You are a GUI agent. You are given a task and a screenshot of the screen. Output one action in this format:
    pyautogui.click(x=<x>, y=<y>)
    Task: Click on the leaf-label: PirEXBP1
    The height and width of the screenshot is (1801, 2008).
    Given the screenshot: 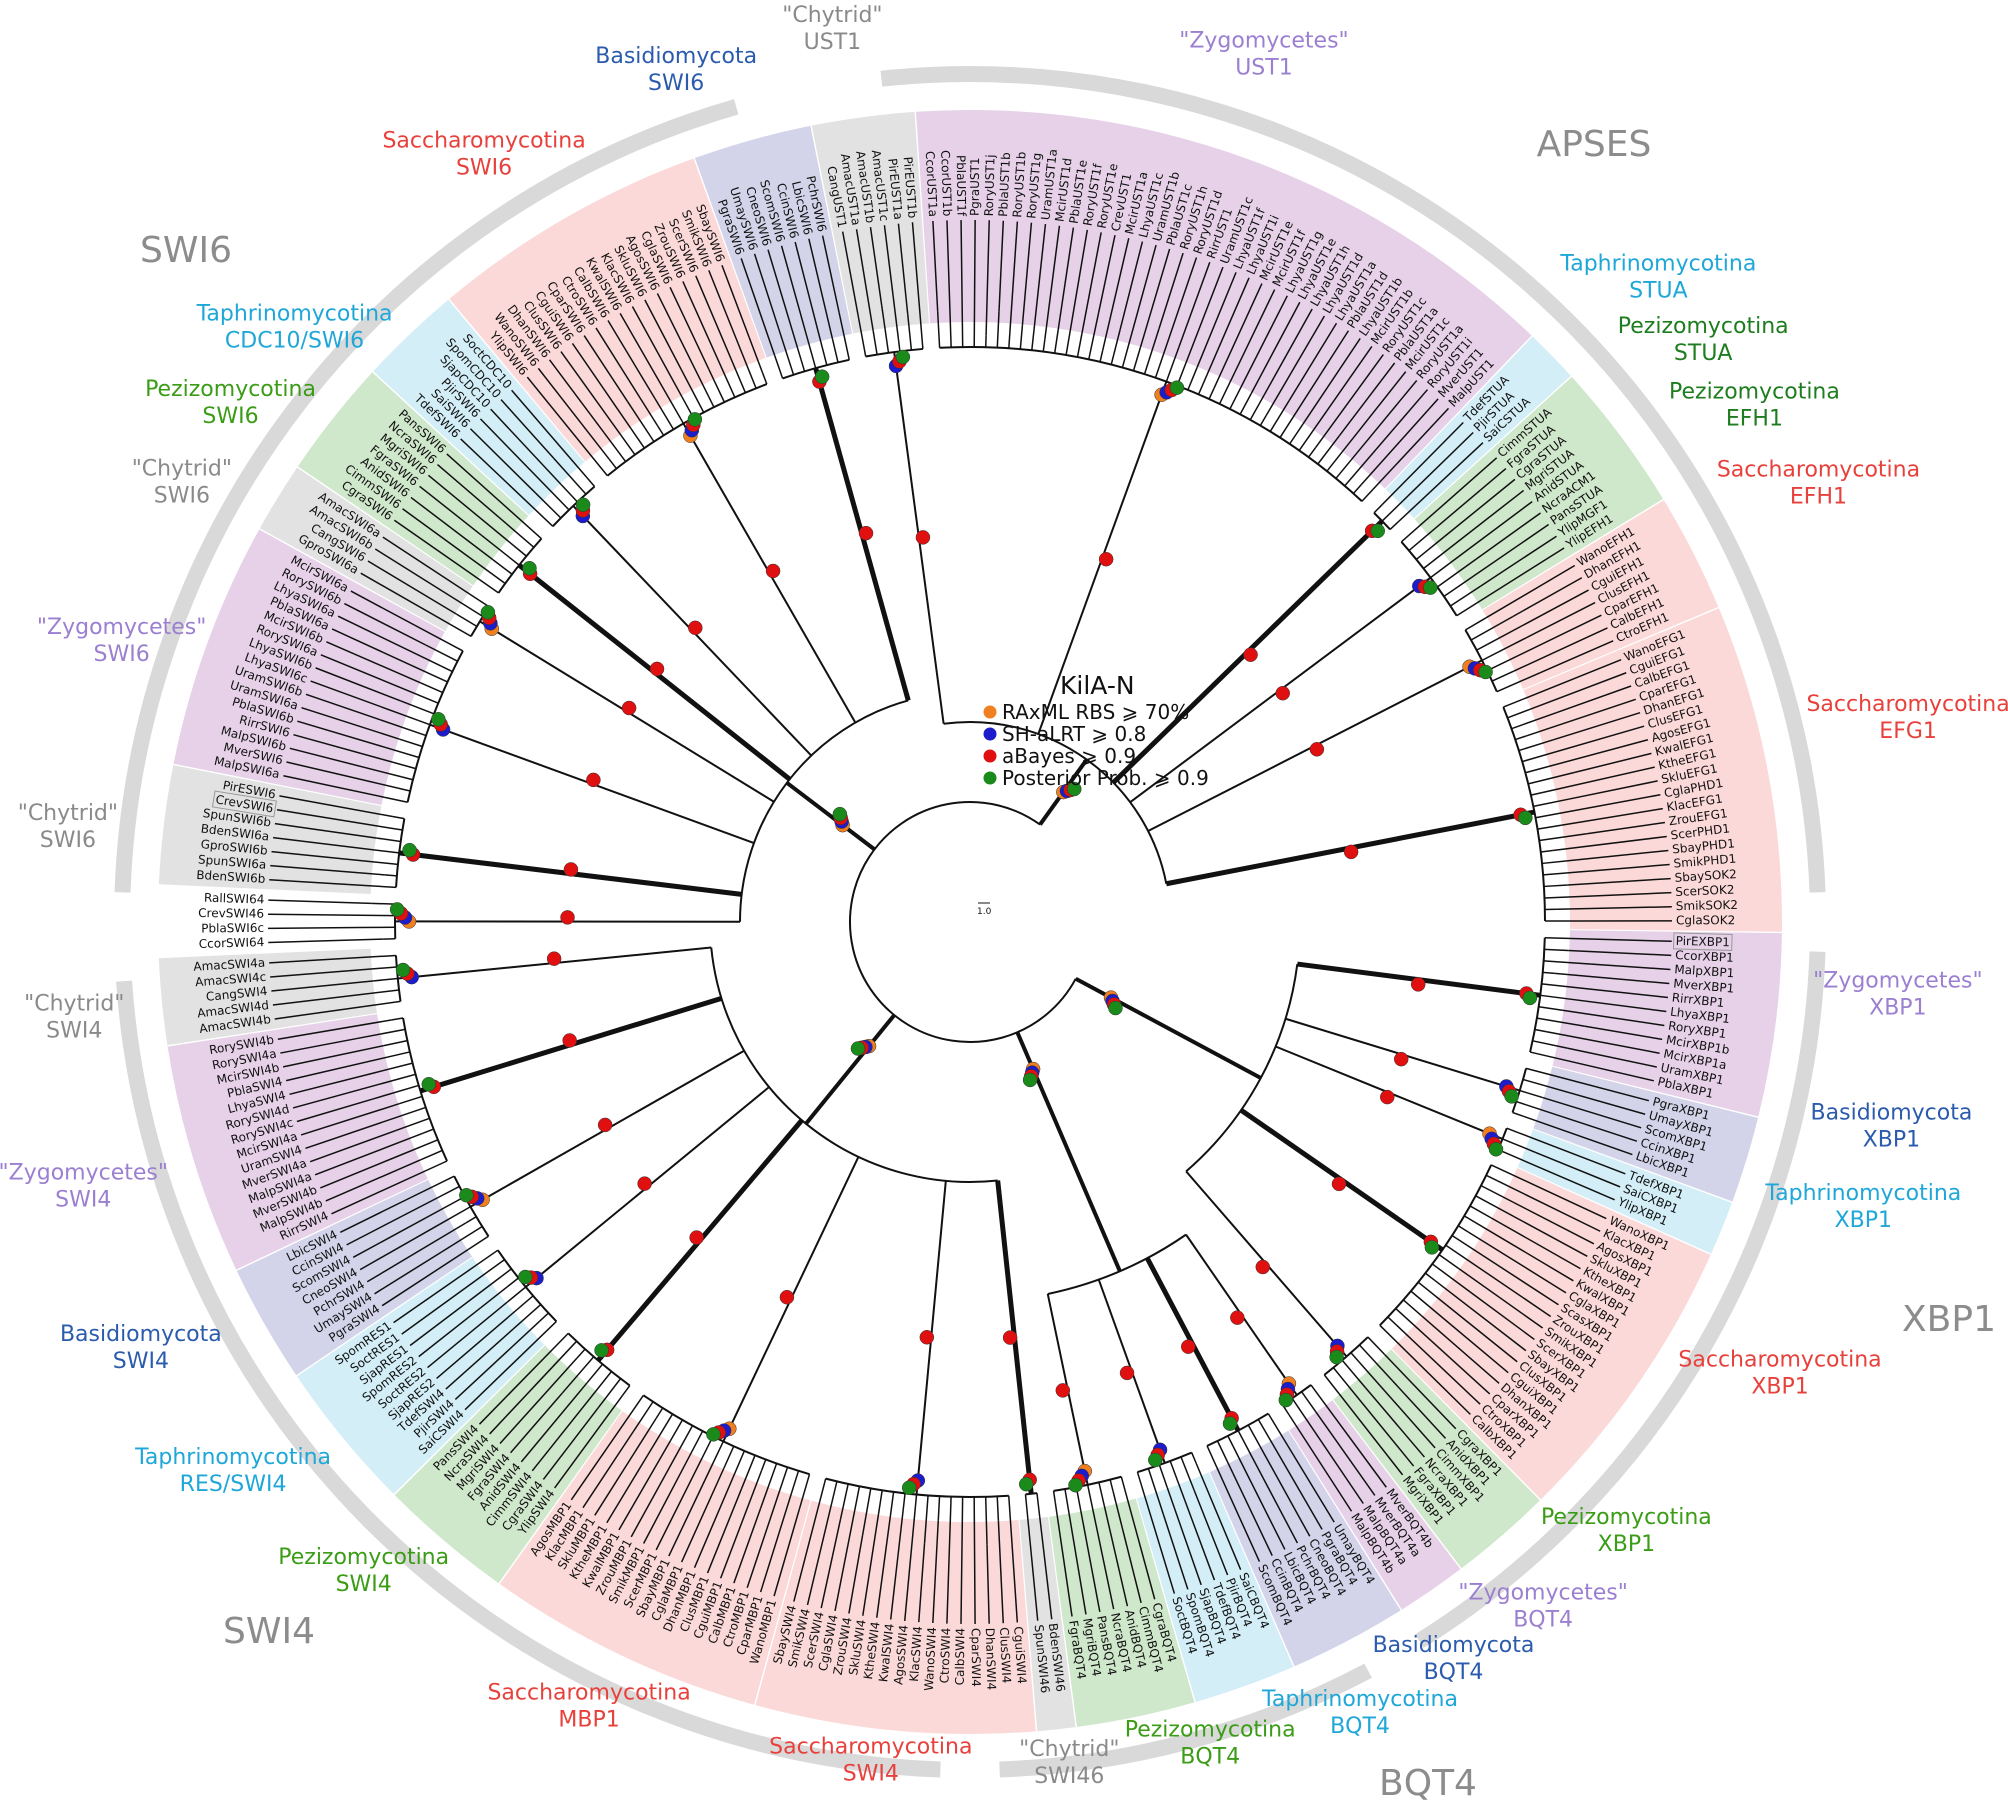 What is the action you would take?
    pyautogui.click(x=1703, y=941)
    